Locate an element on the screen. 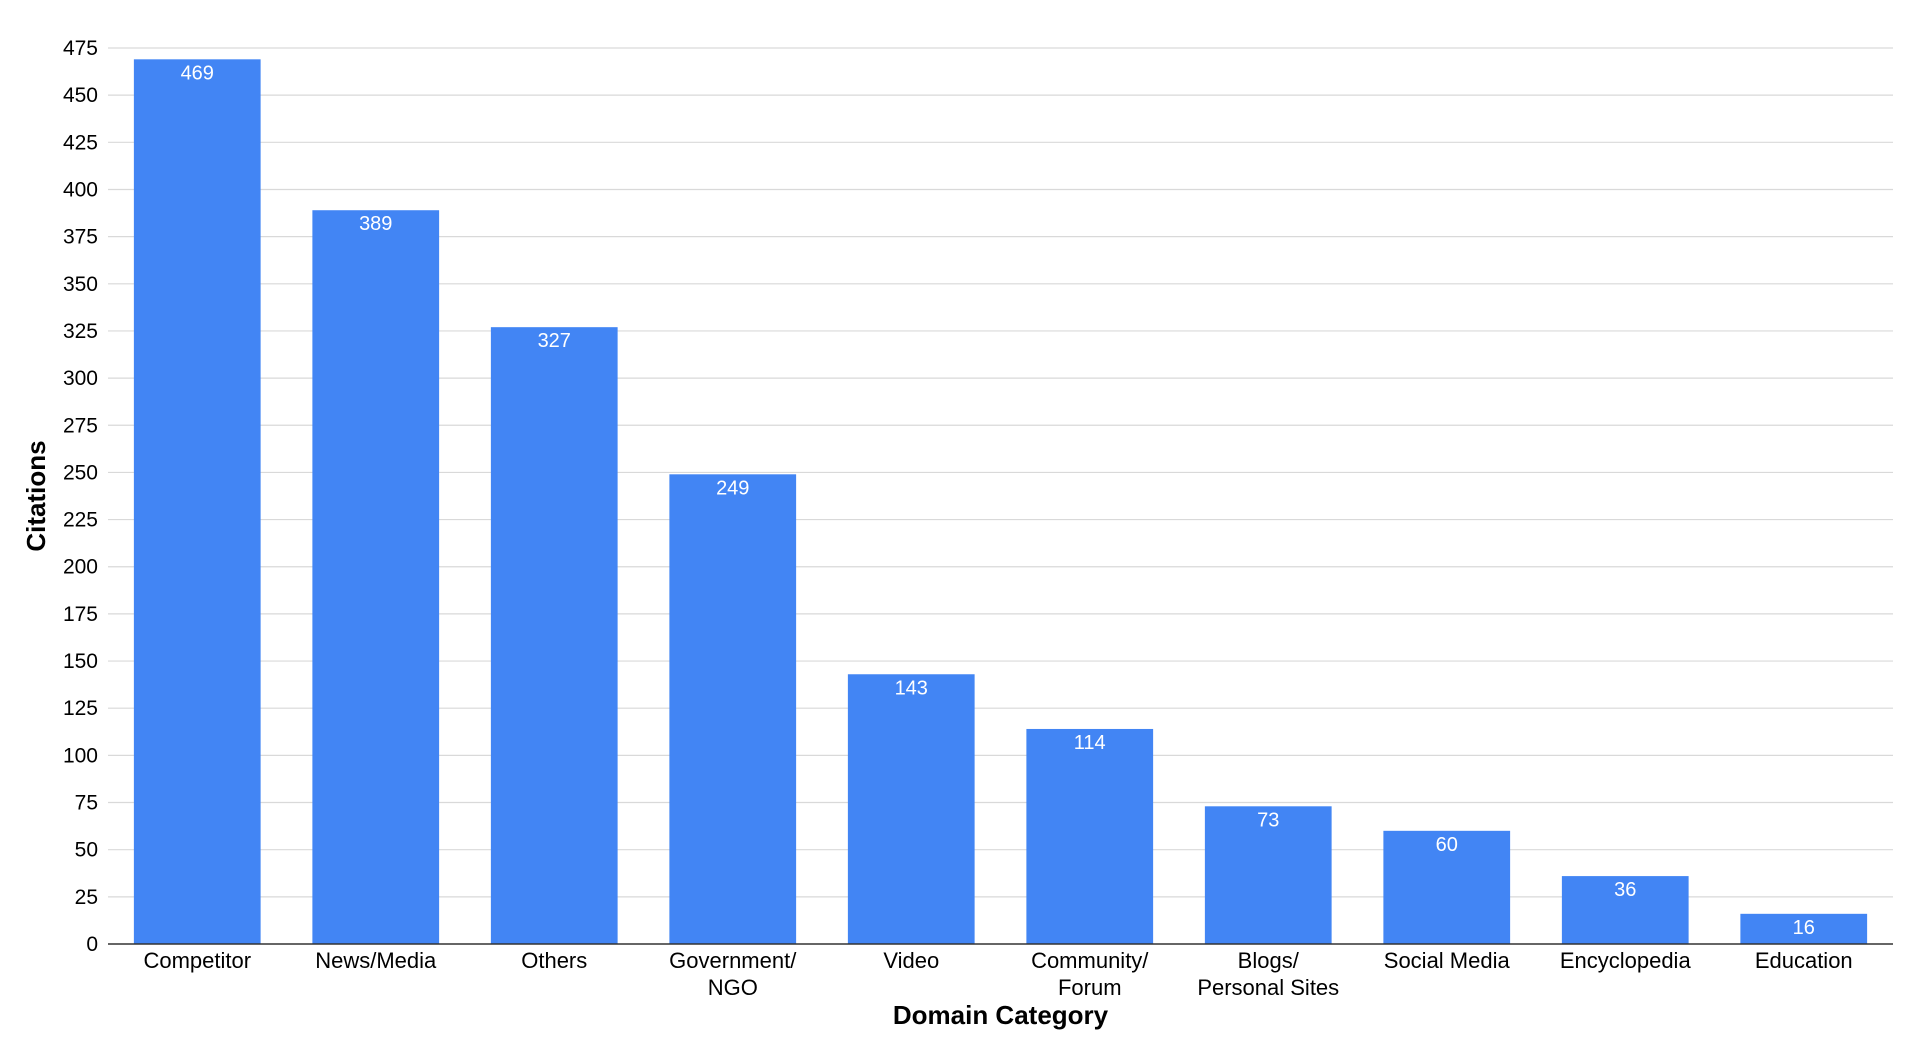 The height and width of the screenshot is (1040, 1920). y-tick-label: 425 is located at coordinates (80, 142).